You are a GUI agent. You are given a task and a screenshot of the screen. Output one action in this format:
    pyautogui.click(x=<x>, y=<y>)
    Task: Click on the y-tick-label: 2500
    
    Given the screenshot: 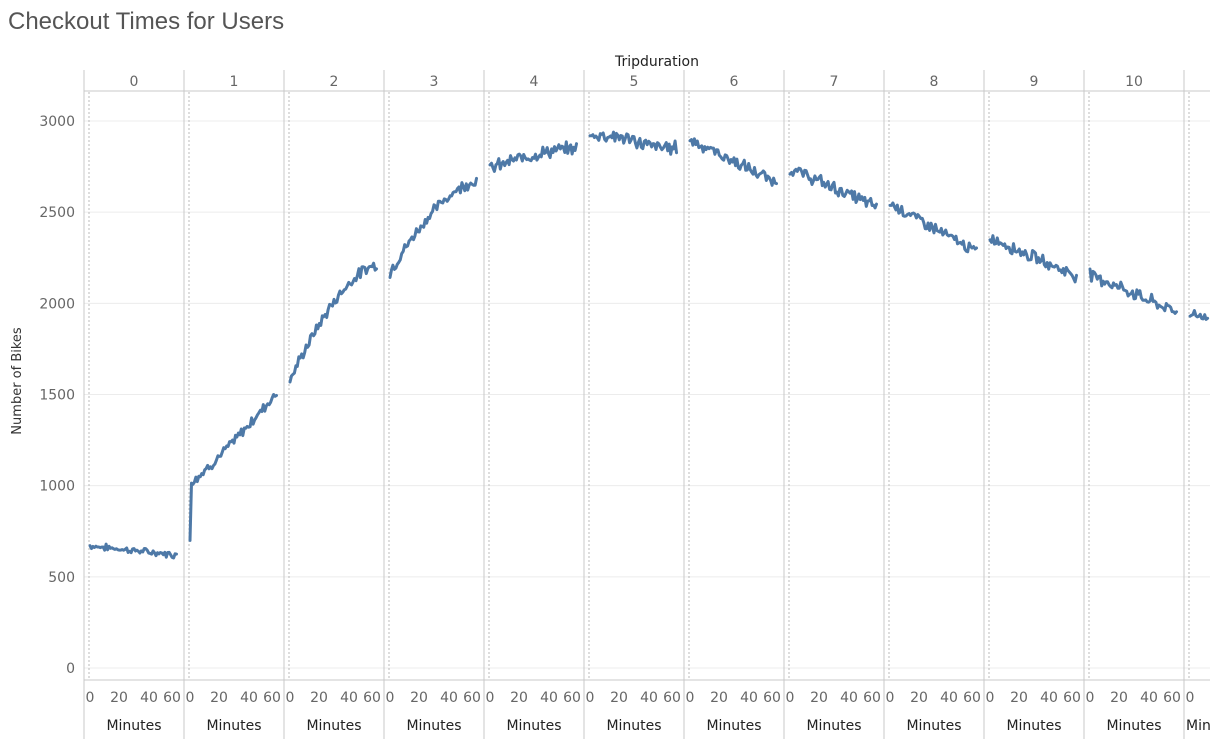 What is the action you would take?
    pyautogui.click(x=57, y=213)
    